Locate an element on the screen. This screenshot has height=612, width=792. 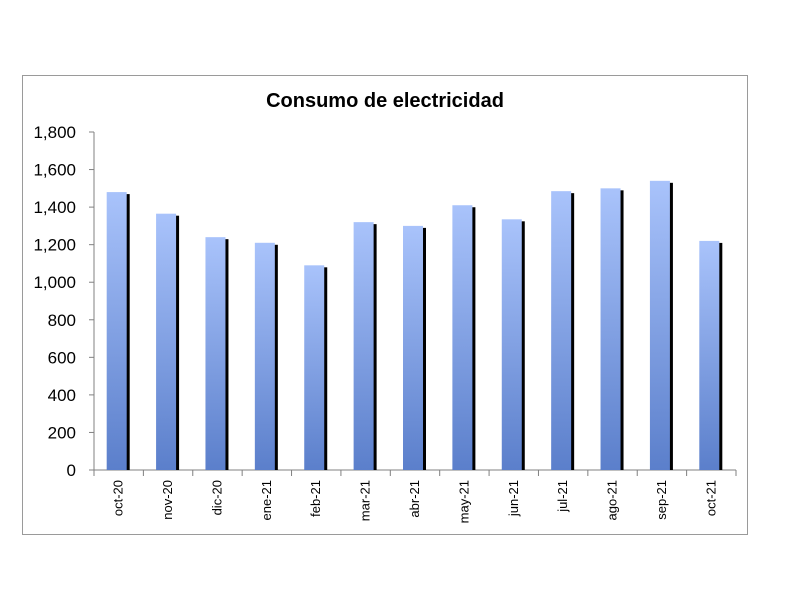
y-tick-label: 1,400 is located at coordinates (54, 207).